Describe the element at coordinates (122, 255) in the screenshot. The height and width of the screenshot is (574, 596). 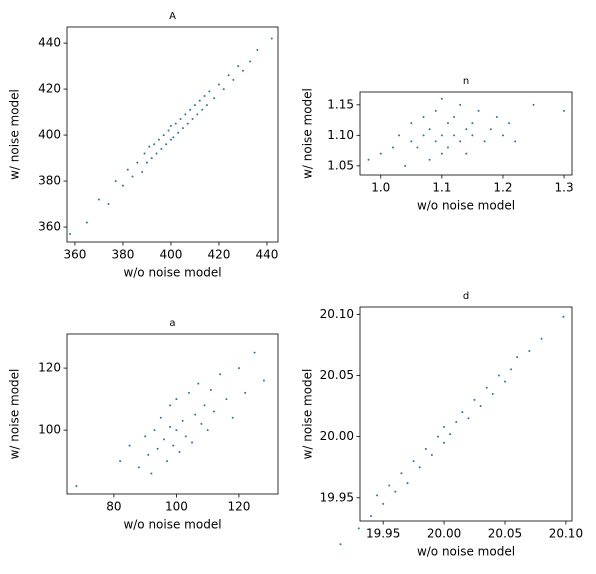
I see `x-tick-label: 380` at that location.